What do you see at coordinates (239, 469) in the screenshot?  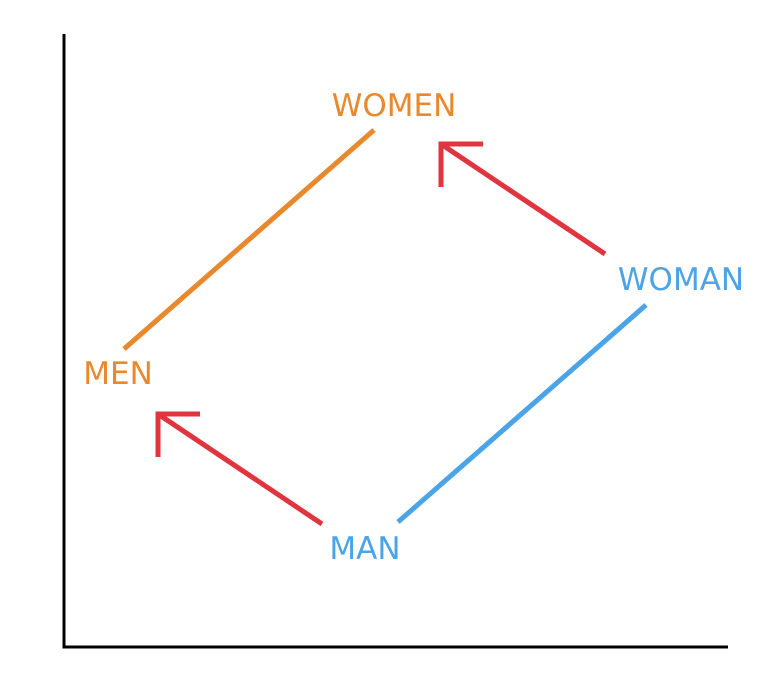 I see `man-to-men-arrow` at bounding box center [239, 469].